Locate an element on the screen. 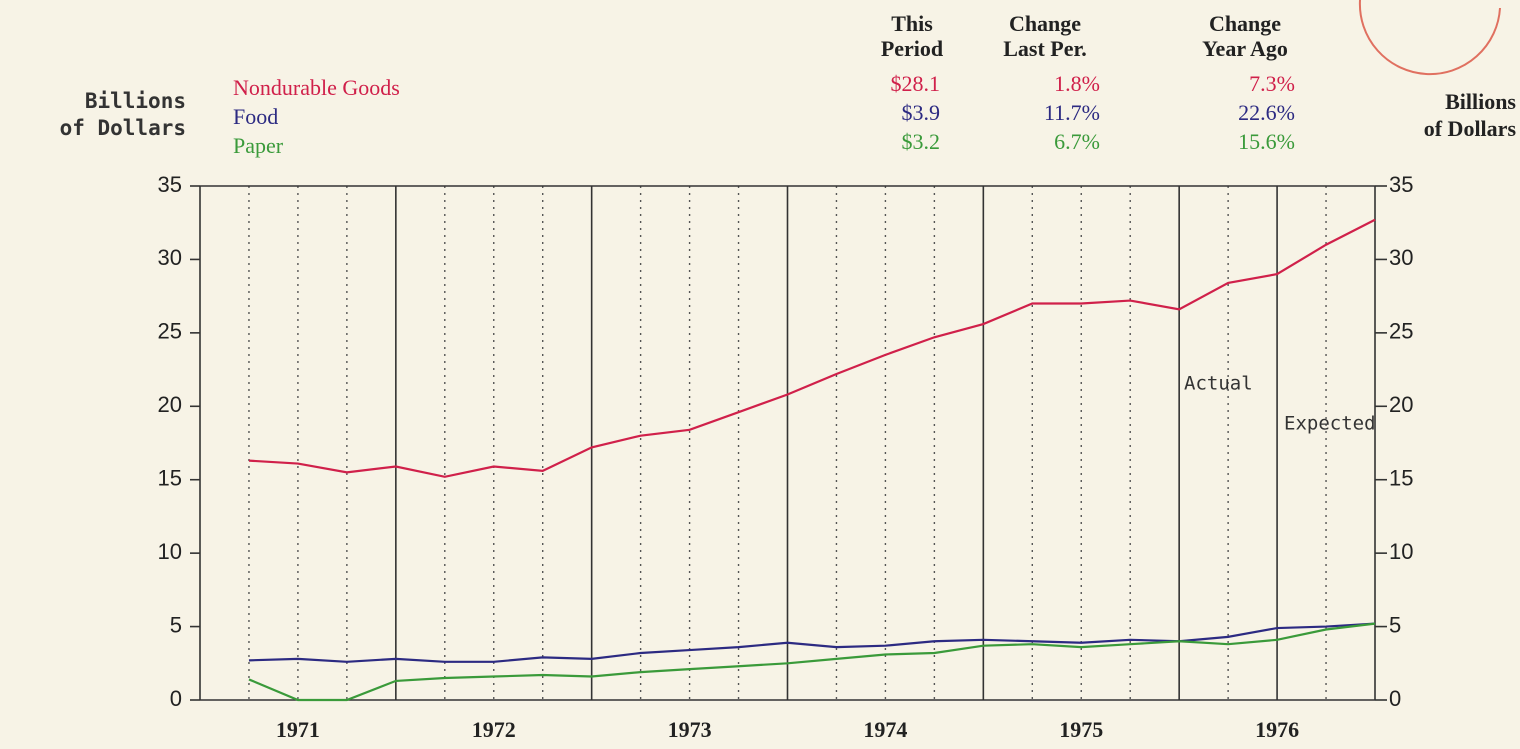  y-tick-label: 15 is located at coordinates (170, 478).